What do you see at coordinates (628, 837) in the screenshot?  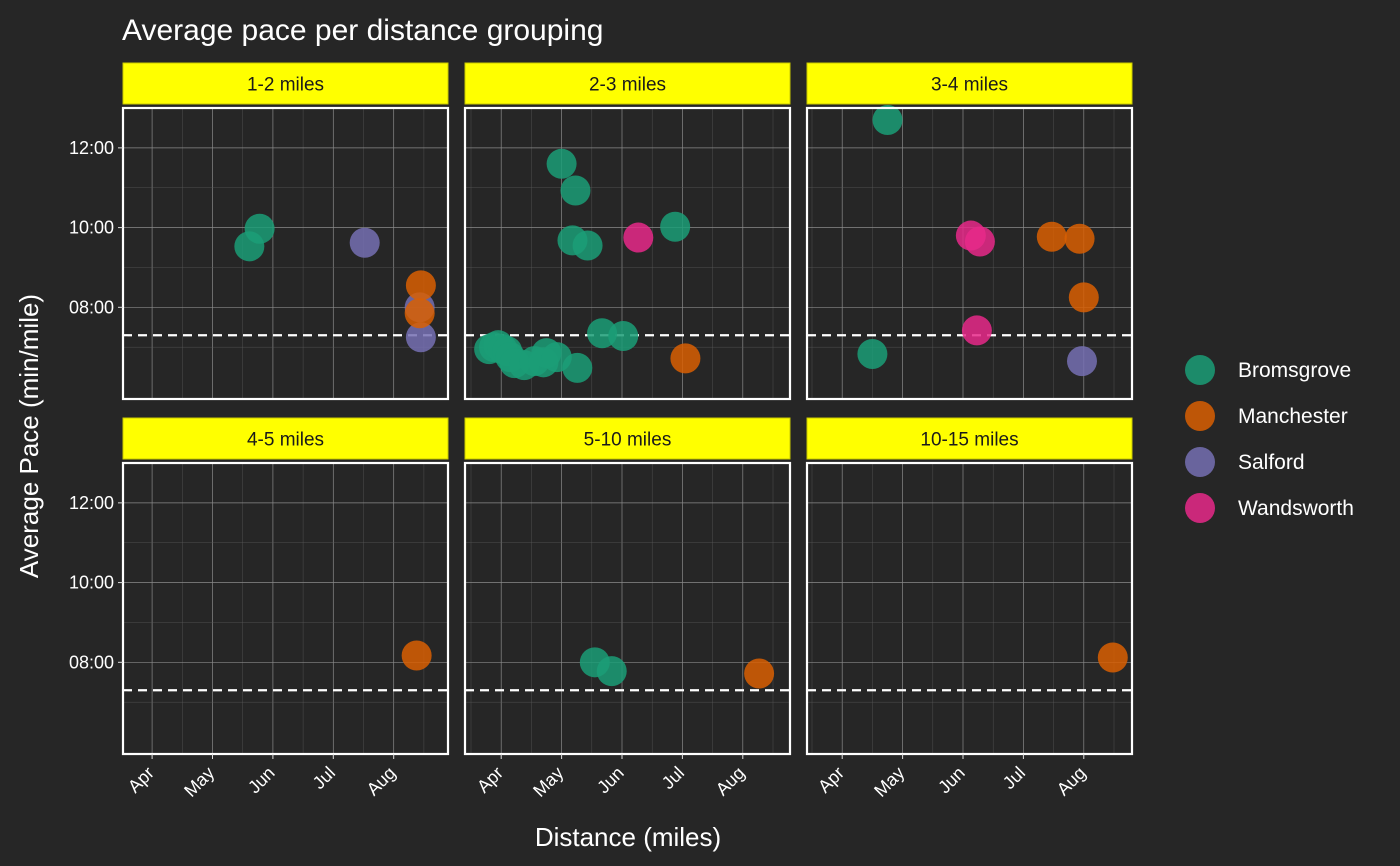 I see `x-axis-label: Distance (miles)` at bounding box center [628, 837].